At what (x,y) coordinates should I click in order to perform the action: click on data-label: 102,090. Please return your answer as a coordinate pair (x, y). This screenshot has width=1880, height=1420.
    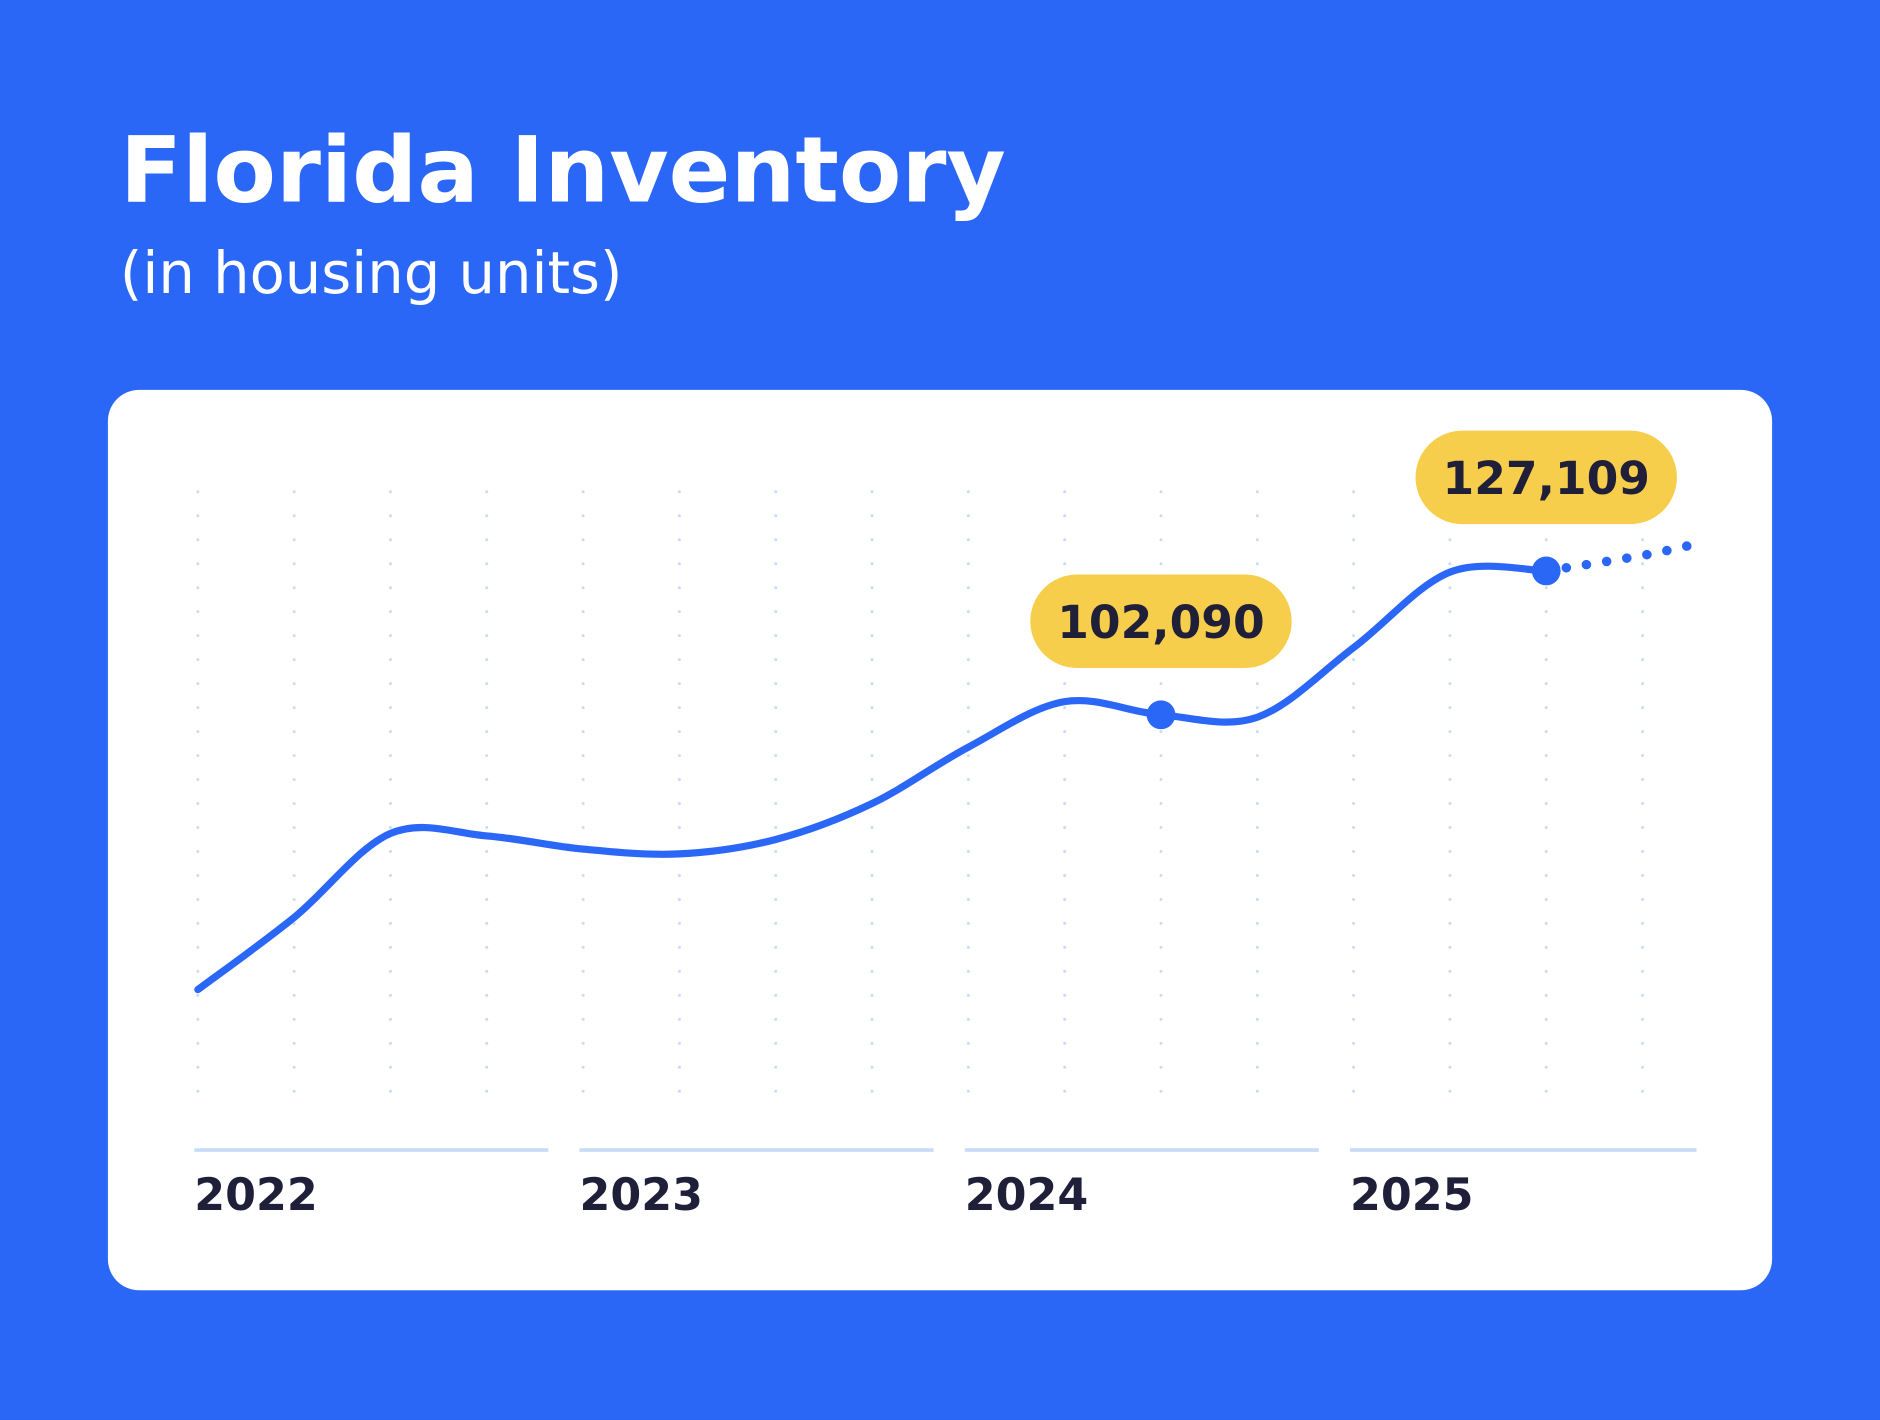
    Looking at the image, I should click on (1160, 622).